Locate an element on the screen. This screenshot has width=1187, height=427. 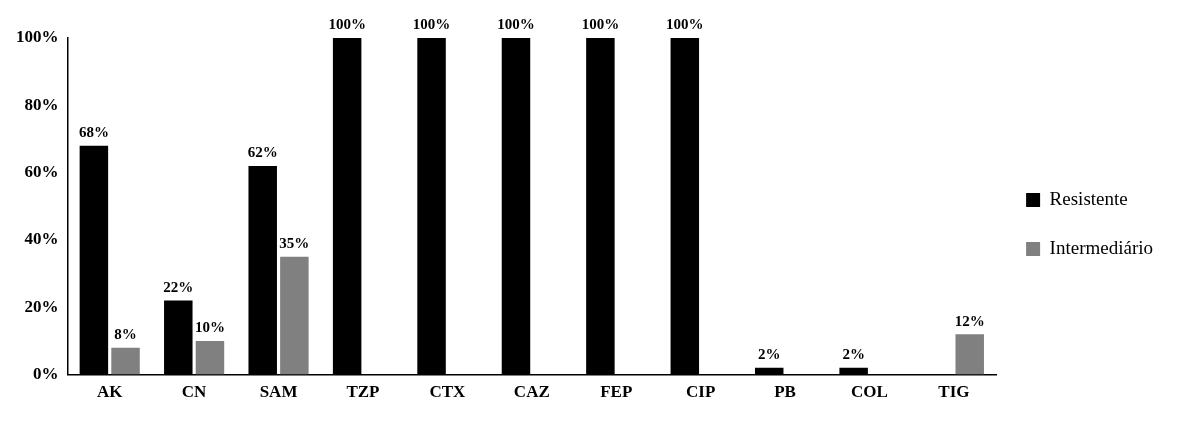
y-tick-label: 100% is located at coordinates (37, 37).